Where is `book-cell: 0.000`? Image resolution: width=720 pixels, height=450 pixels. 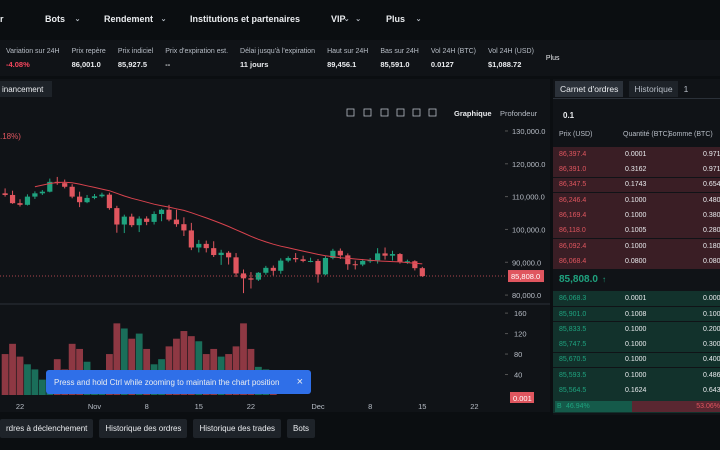
book-cell: 0.000 is located at coordinates (711, 299).